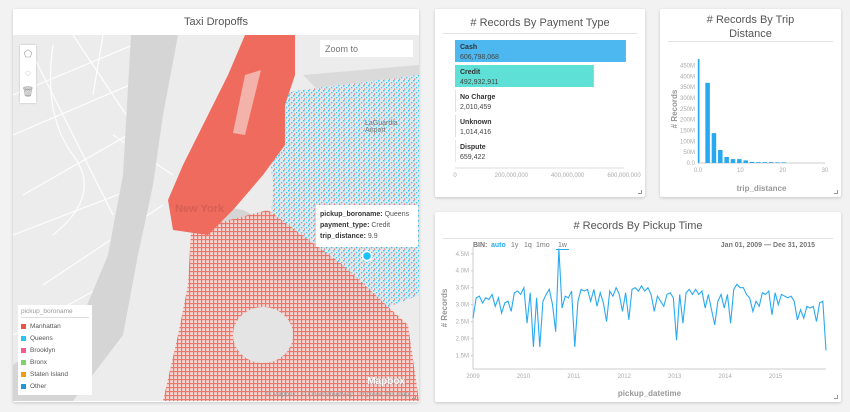 This screenshot has width=850, height=412. What do you see at coordinates (327, 394) in the screenshot?
I see `osm-link: © OpenStreetMap` at bounding box center [327, 394].